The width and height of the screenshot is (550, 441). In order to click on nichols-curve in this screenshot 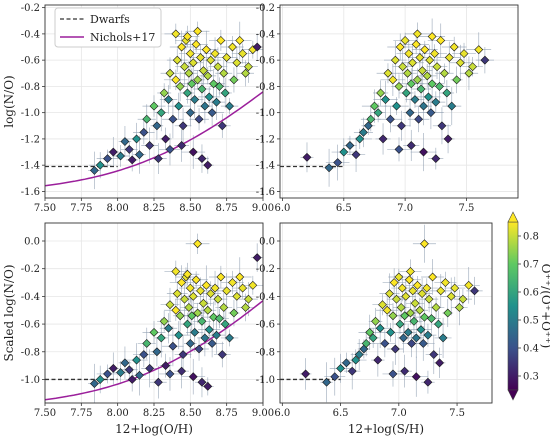, I will do `click(154, 350)`.